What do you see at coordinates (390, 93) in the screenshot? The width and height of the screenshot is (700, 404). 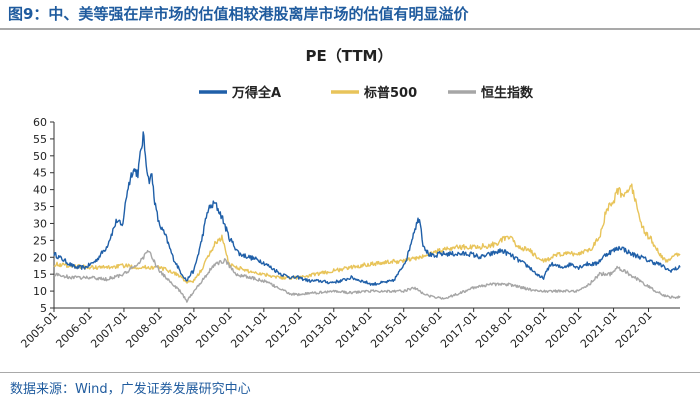 I see `legend-label-1: 标普500` at bounding box center [390, 93].